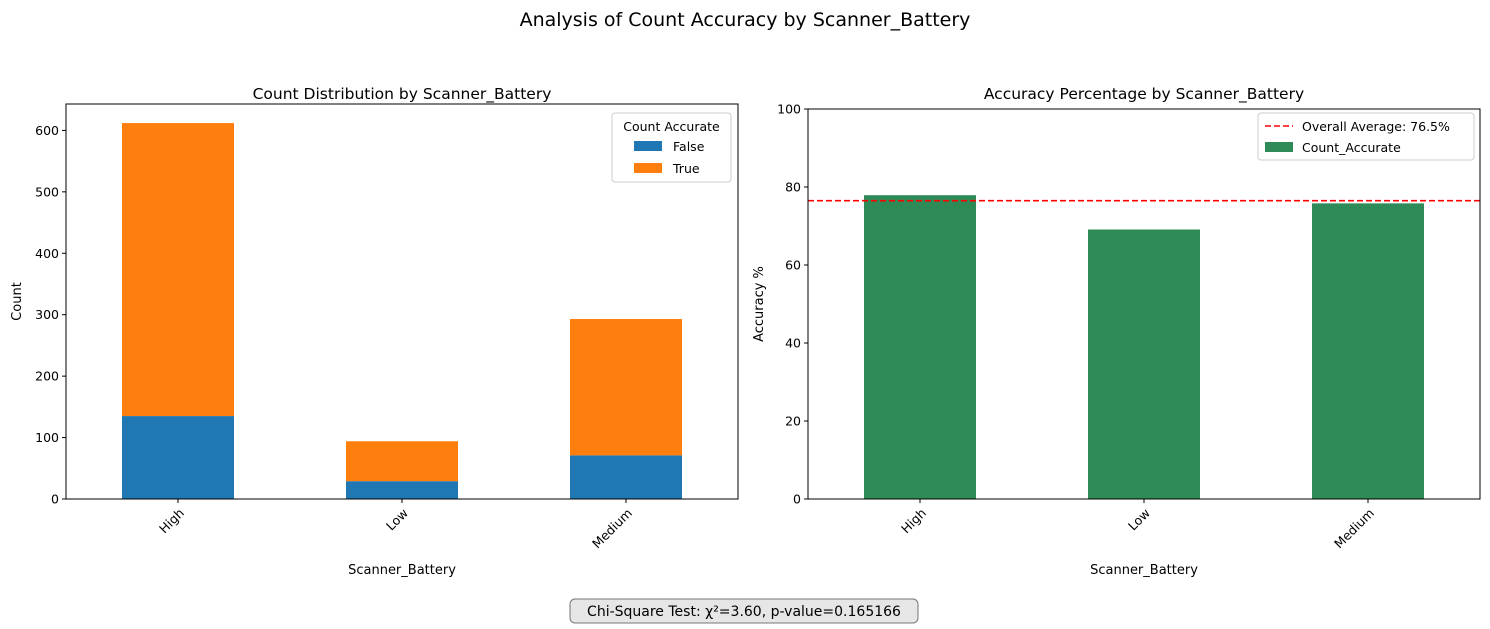  I want to click on left-y-axis-ticks: 0 100 200 300 400 500 600, so click(50, 315).